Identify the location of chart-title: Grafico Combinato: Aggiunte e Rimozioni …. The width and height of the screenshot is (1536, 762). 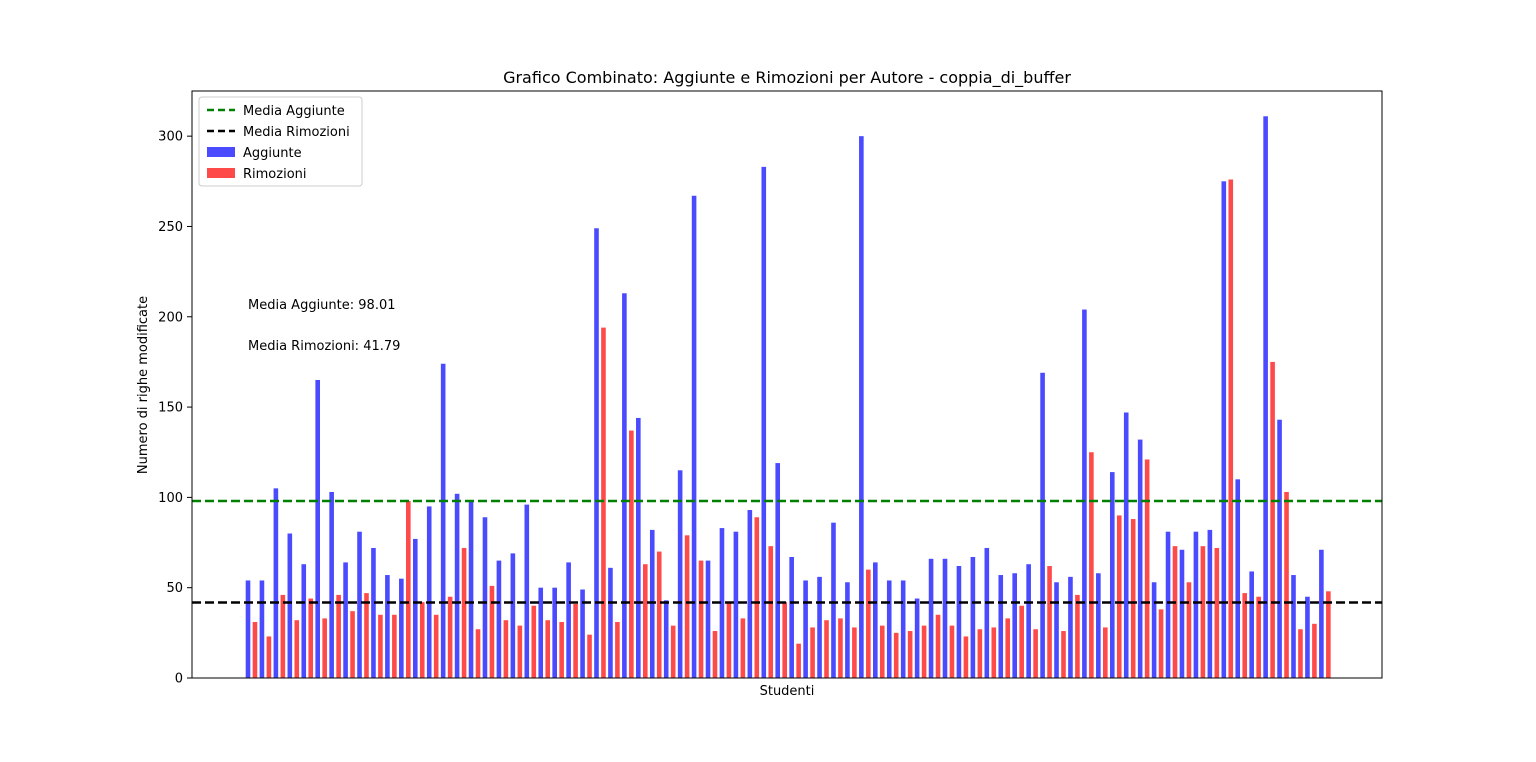
(787, 78).